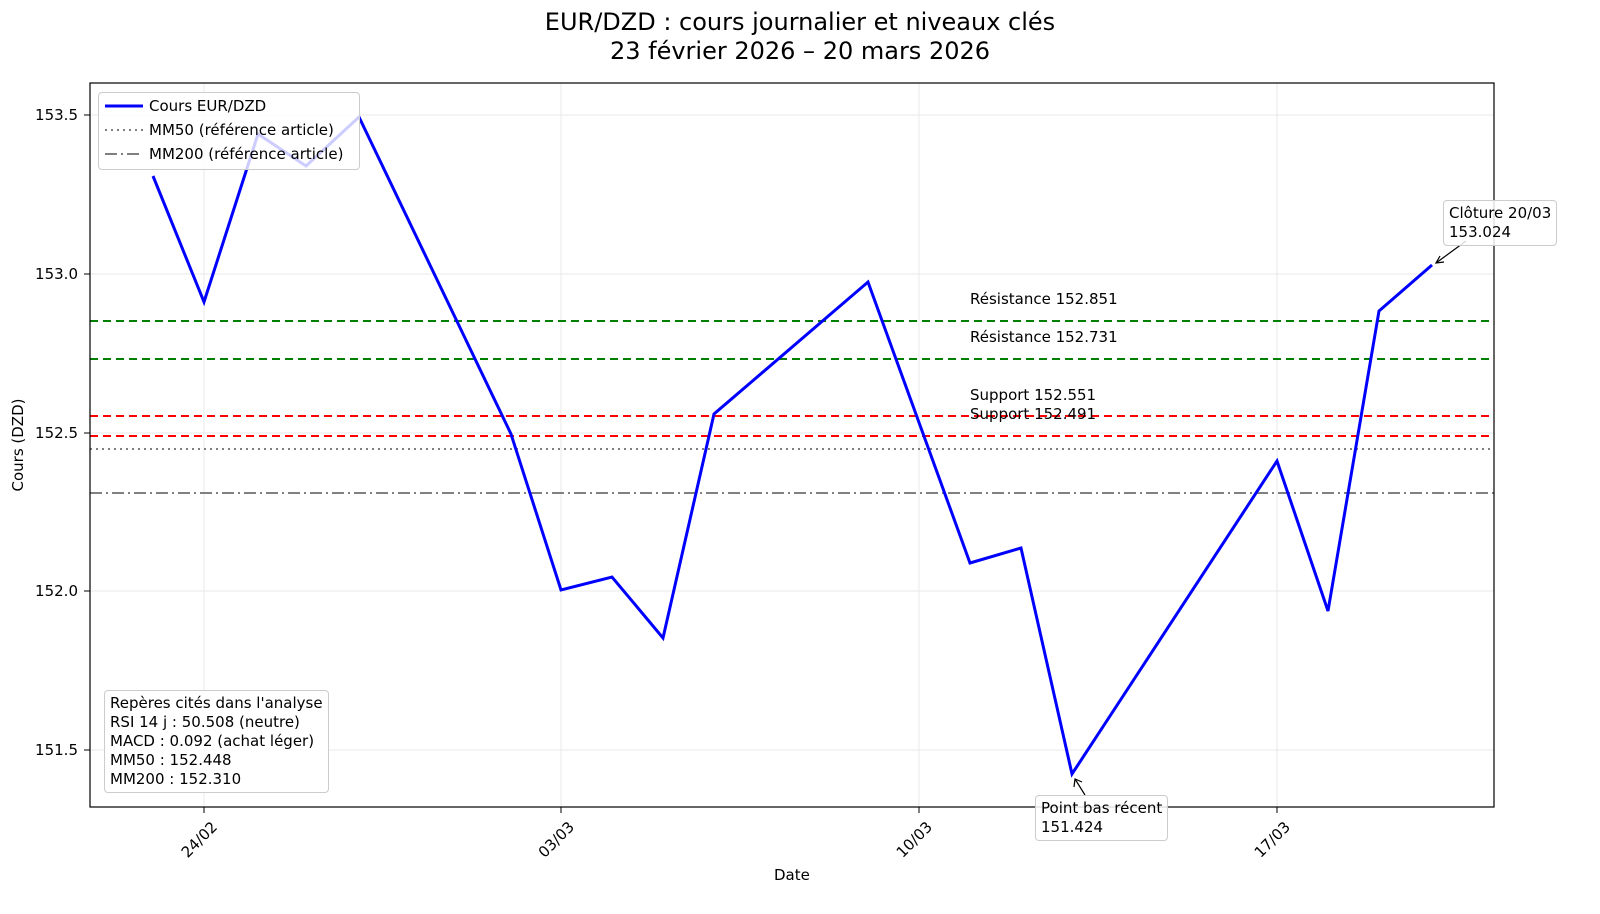  What do you see at coordinates (56, 433) in the screenshot?
I see `y-tick-label: 152.5` at bounding box center [56, 433].